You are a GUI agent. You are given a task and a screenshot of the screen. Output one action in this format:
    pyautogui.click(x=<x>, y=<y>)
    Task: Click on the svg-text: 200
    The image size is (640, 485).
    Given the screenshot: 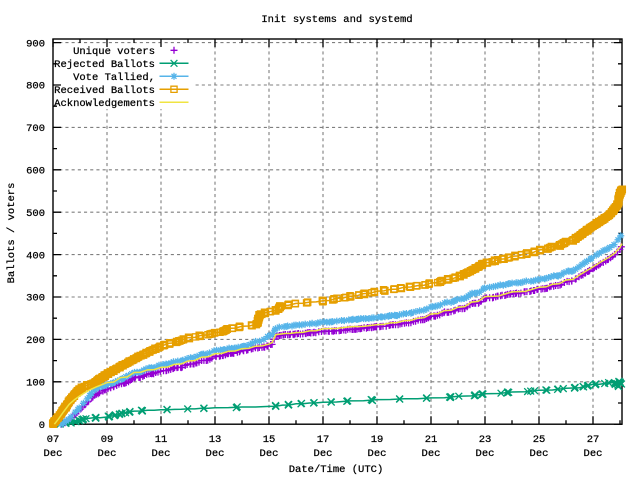 What is the action you would take?
    pyautogui.click(x=35, y=341)
    